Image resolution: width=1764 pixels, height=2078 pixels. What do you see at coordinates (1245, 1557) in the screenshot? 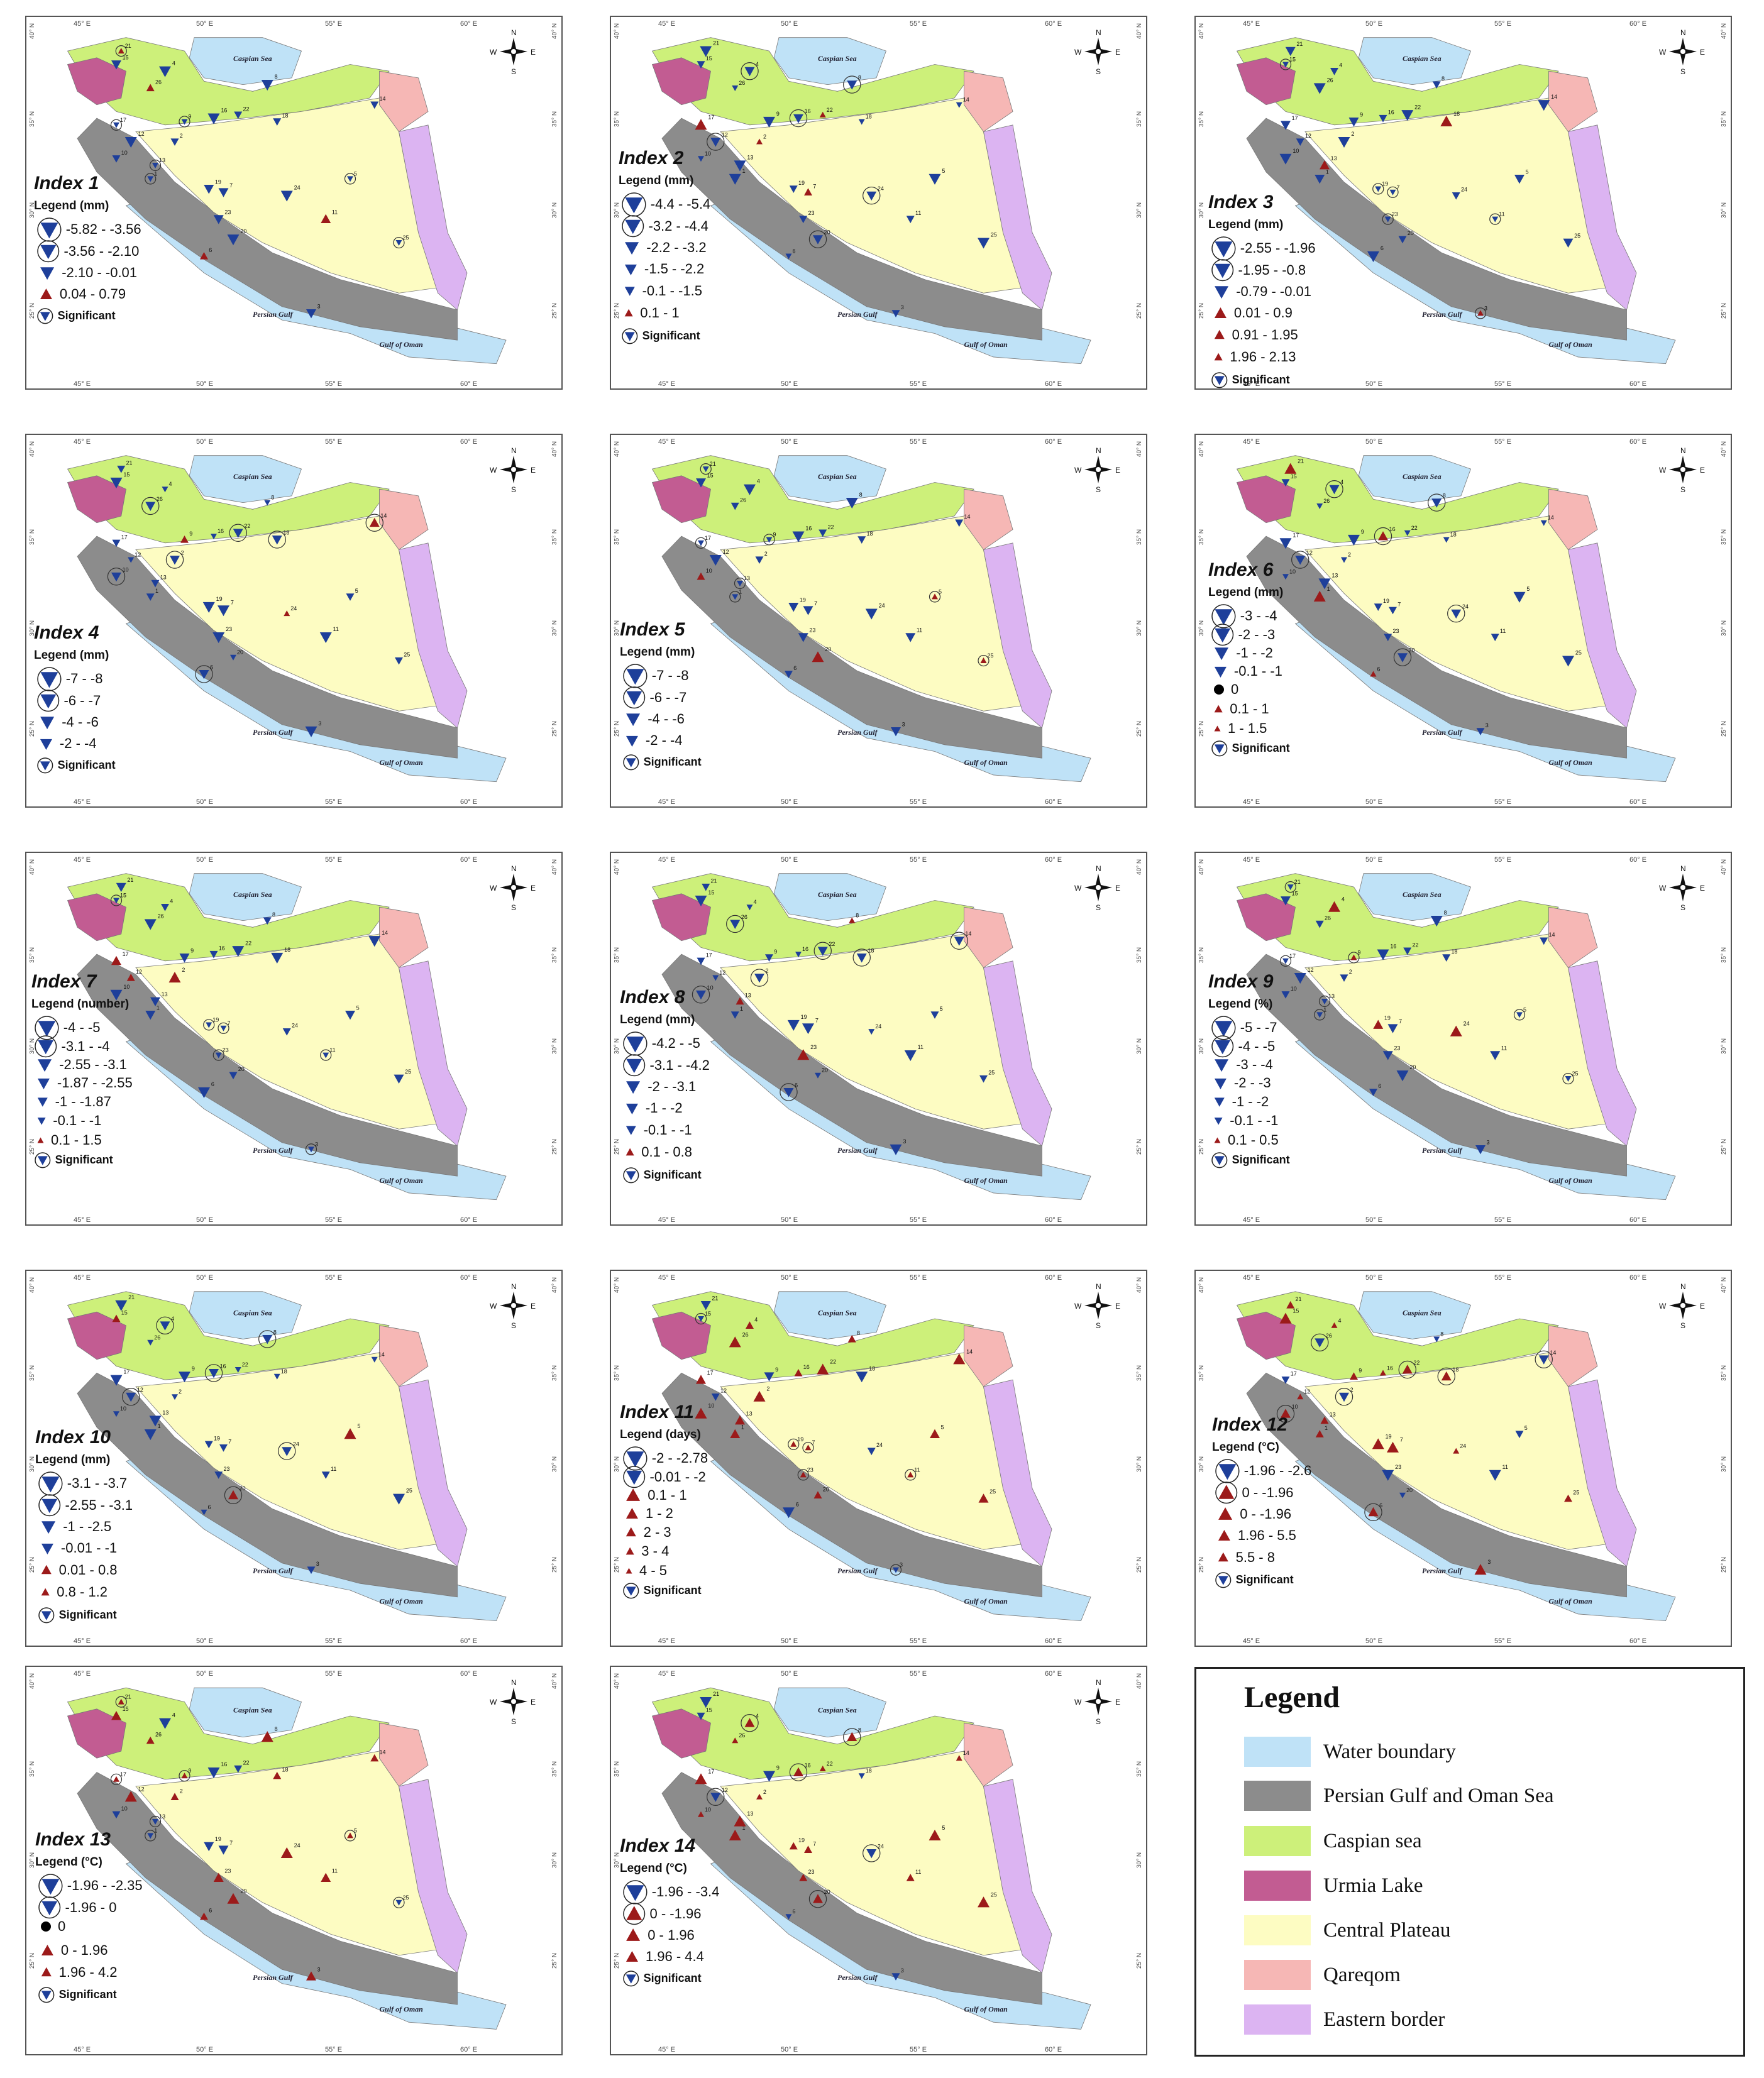
I see `legend-entry: 5.5 - 8` at bounding box center [1245, 1557].